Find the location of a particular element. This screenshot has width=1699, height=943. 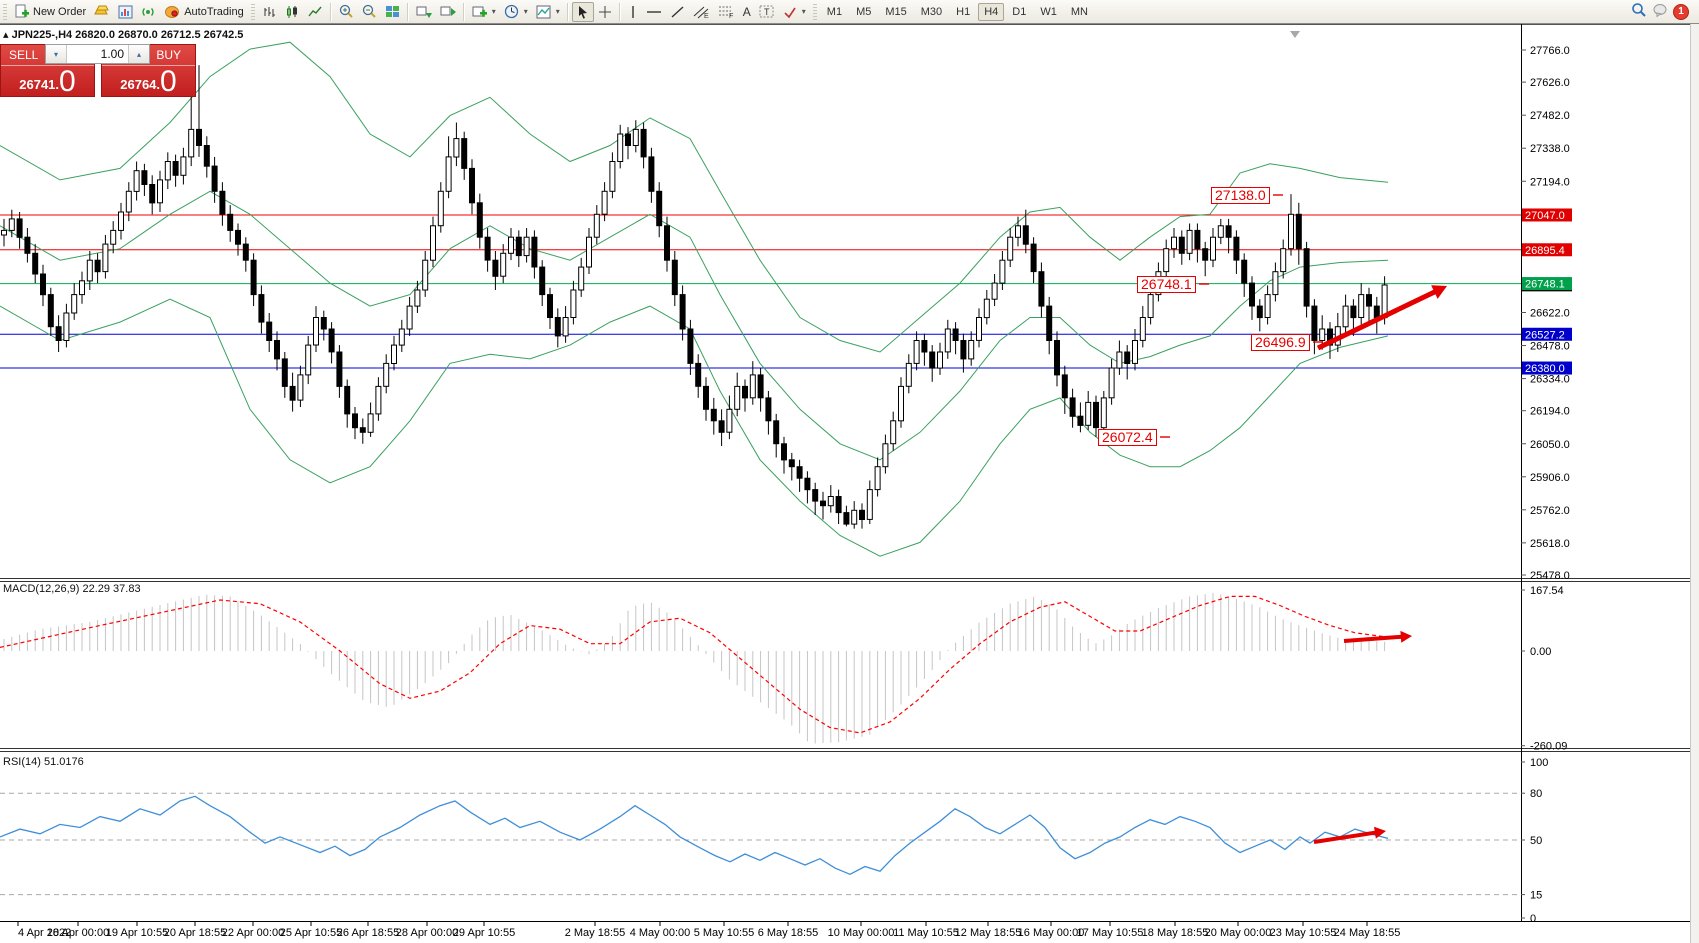

svg-text: 26478.0 is located at coordinates (1550, 347).